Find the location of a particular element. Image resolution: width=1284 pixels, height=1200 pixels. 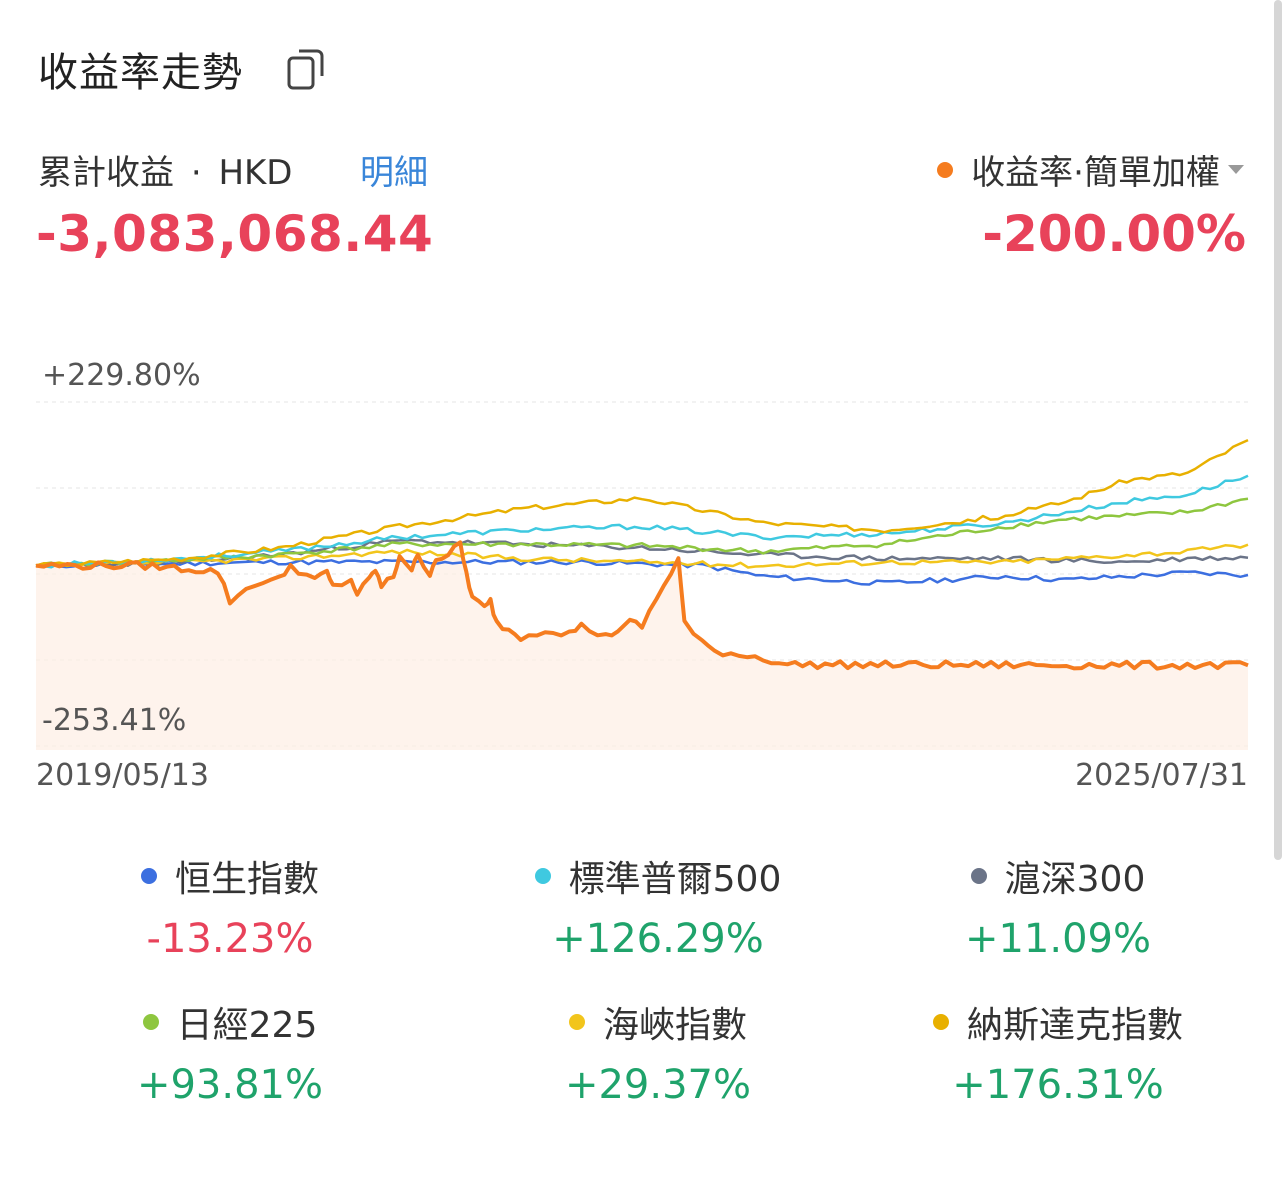

currency-label: HKD is located at coordinates (255, 173).